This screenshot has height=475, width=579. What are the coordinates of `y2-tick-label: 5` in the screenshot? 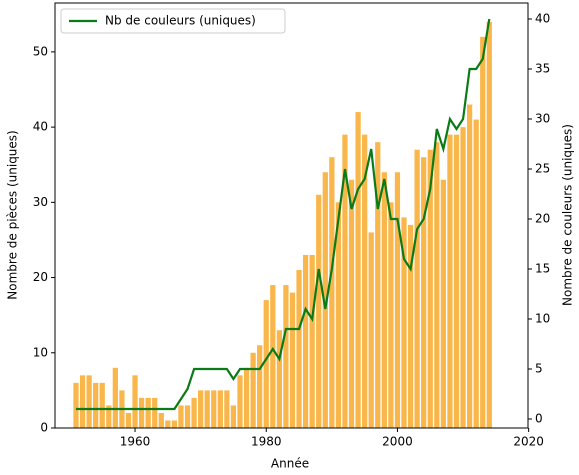 It's located at (539, 369).